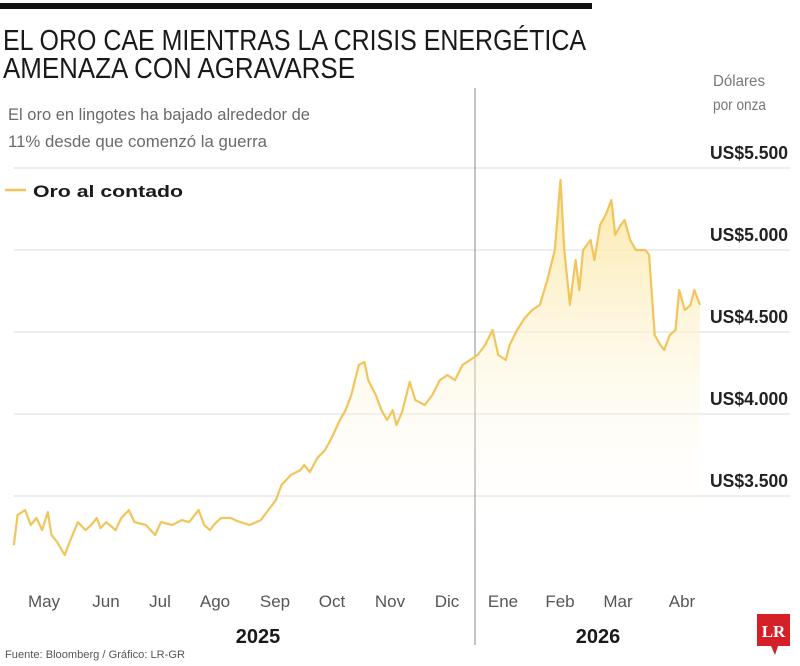 Image resolution: width=800 pixels, height=666 pixels. What do you see at coordinates (390, 601) in the screenshot?
I see `x-tick-label: Nov` at bounding box center [390, 601].